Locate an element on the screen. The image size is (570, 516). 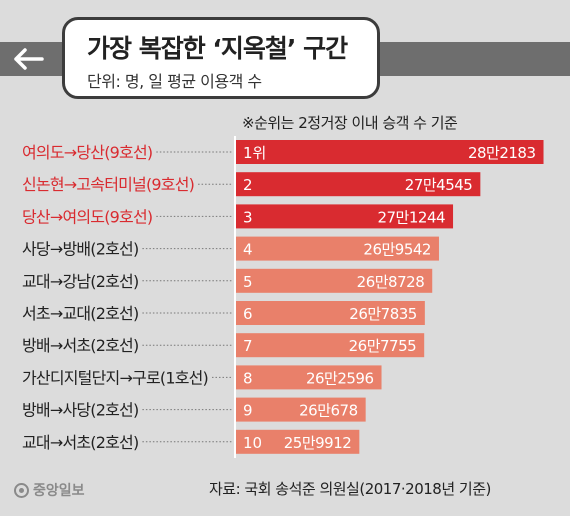
source-note: 자료: 국회 송석준 의원실(2017·2018년 기준) is located at coordinates (350, 489).